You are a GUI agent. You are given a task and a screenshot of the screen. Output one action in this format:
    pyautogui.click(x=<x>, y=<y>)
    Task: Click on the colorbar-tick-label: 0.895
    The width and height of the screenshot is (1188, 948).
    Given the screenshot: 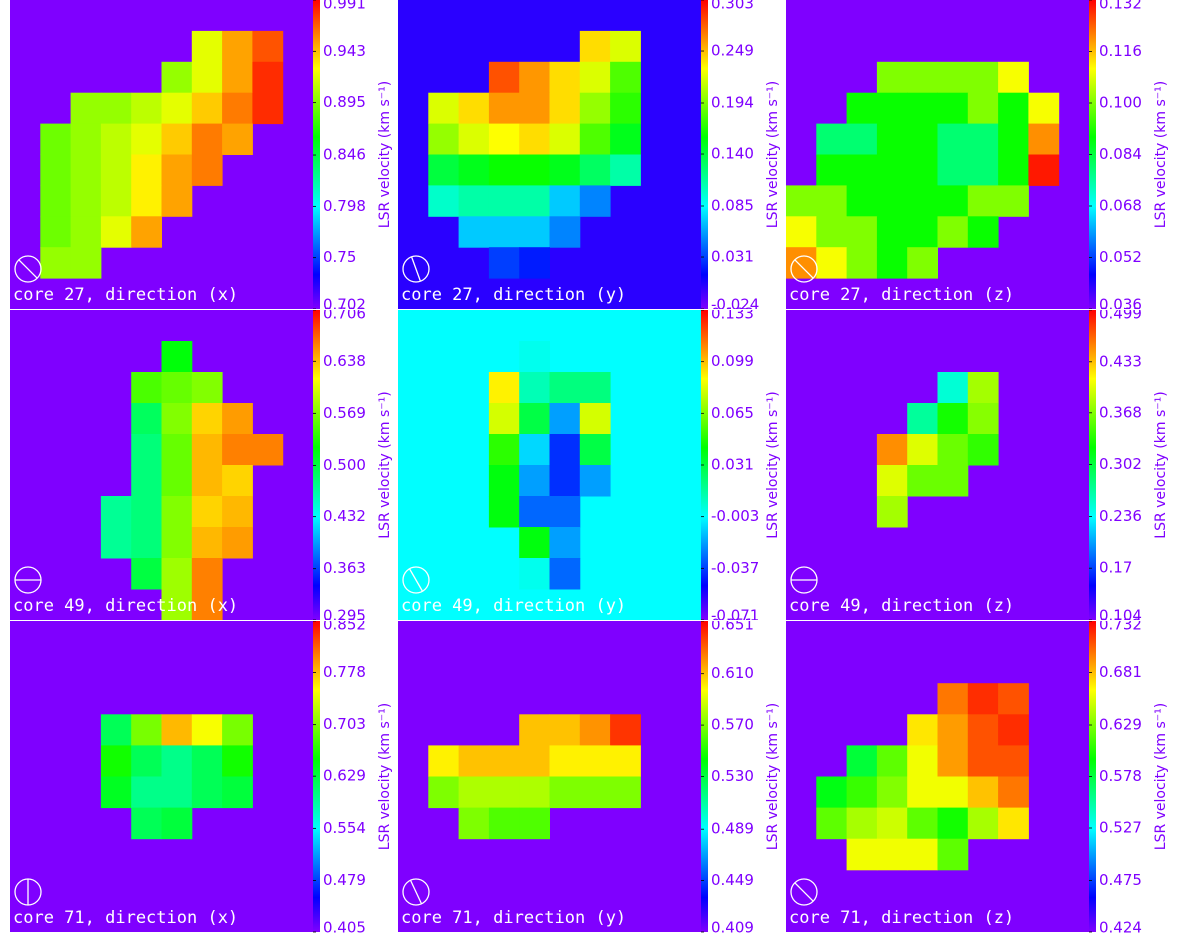 What is the action you would take?
    pyautogui.click(x=344, y=102)
    